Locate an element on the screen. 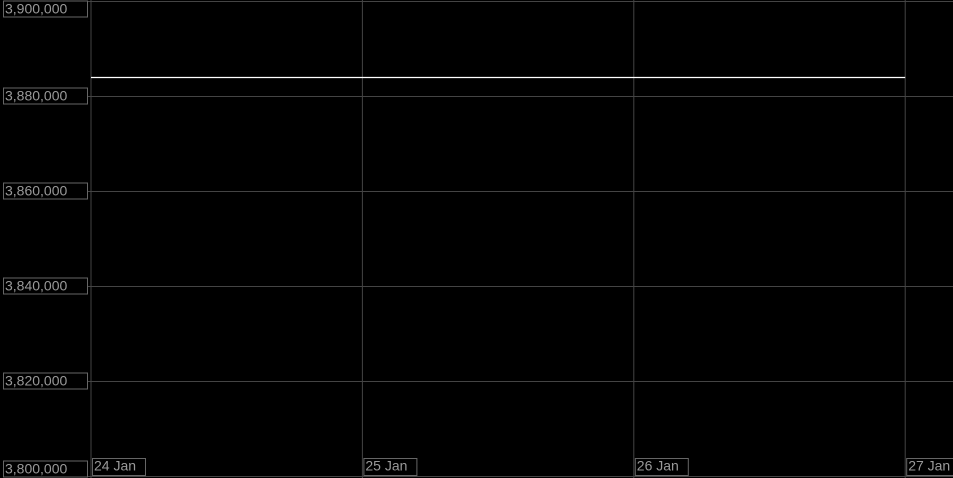 This screenshot has width=953, height=478. x-tick-label: 27 Jan is located at coordinates (929, 466).